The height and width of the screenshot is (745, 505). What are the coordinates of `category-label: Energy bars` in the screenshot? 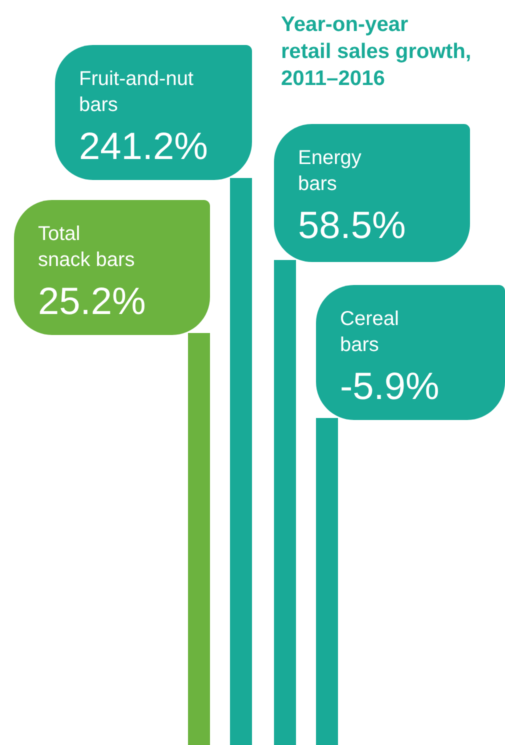 It's located at (330, 171).